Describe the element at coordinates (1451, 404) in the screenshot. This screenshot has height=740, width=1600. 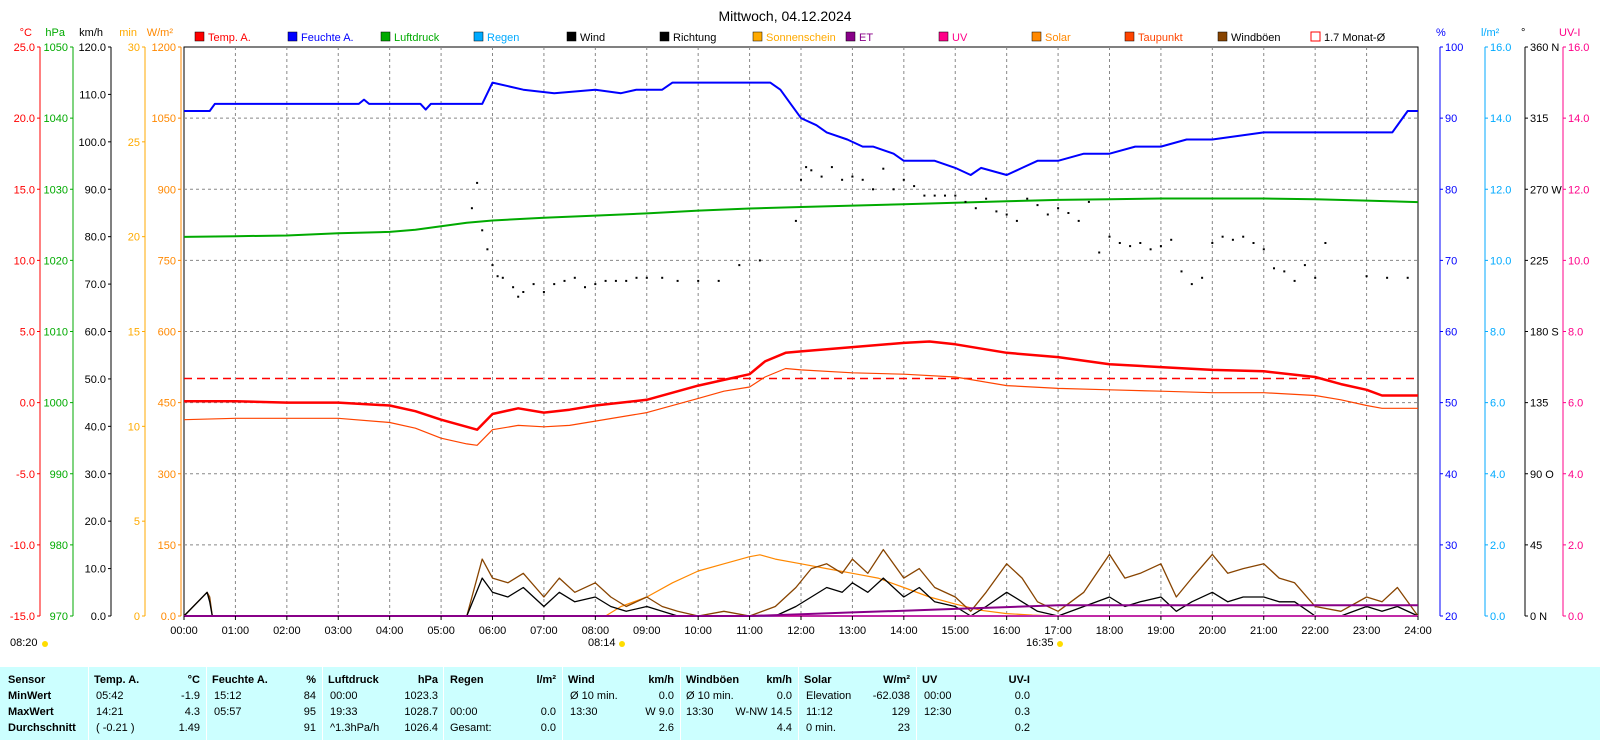
I see `humidity-axis-tick-label: 50` at that location.